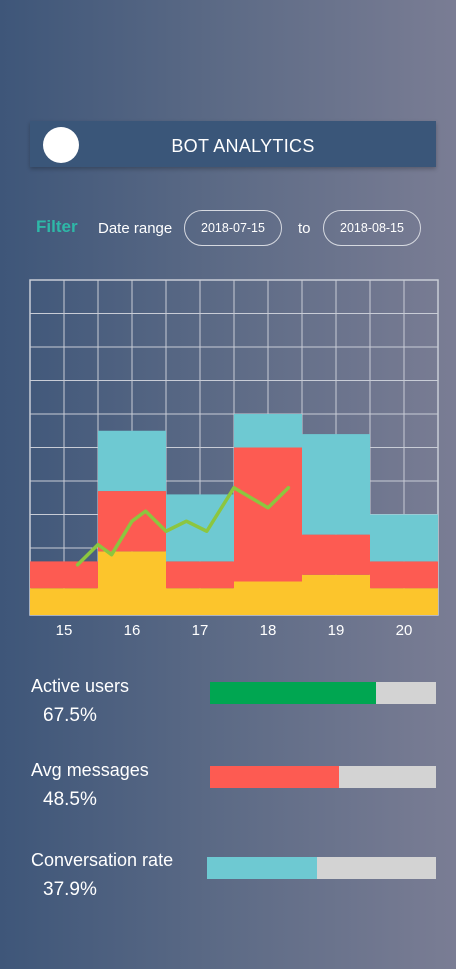 Image resolution: width=456 pixels, height=969 pixels. I want to click on x-tick-label: 17, so click(200, 630).